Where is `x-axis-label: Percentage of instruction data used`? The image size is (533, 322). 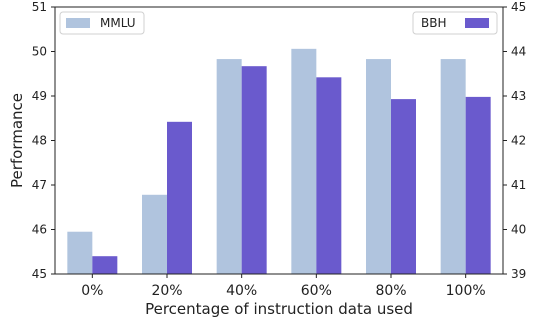 x-axis-label: Percentage of instruction data used is located at coordinates (279, 309).